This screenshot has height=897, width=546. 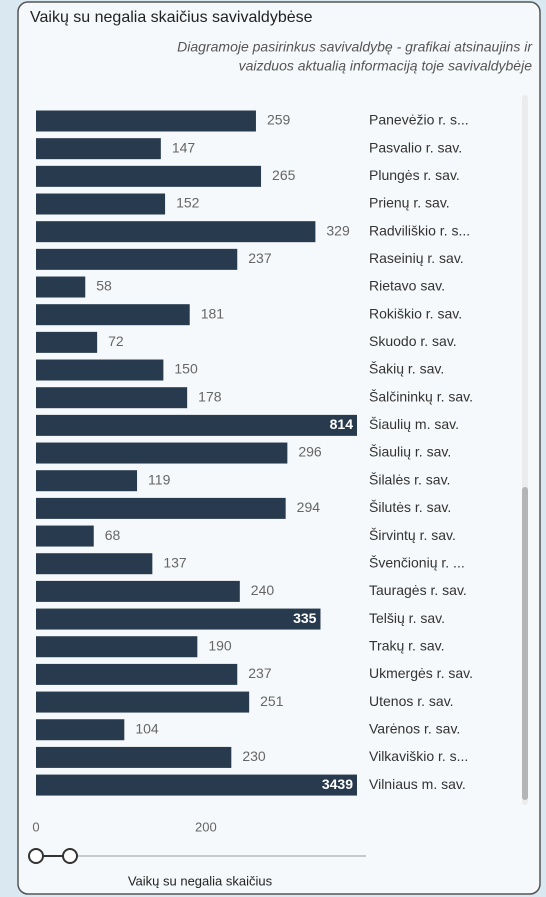 What do you see at coordinates (337, 784) in the screenshot?
I see `data-label: 3439` at bounding box center [337, 784].